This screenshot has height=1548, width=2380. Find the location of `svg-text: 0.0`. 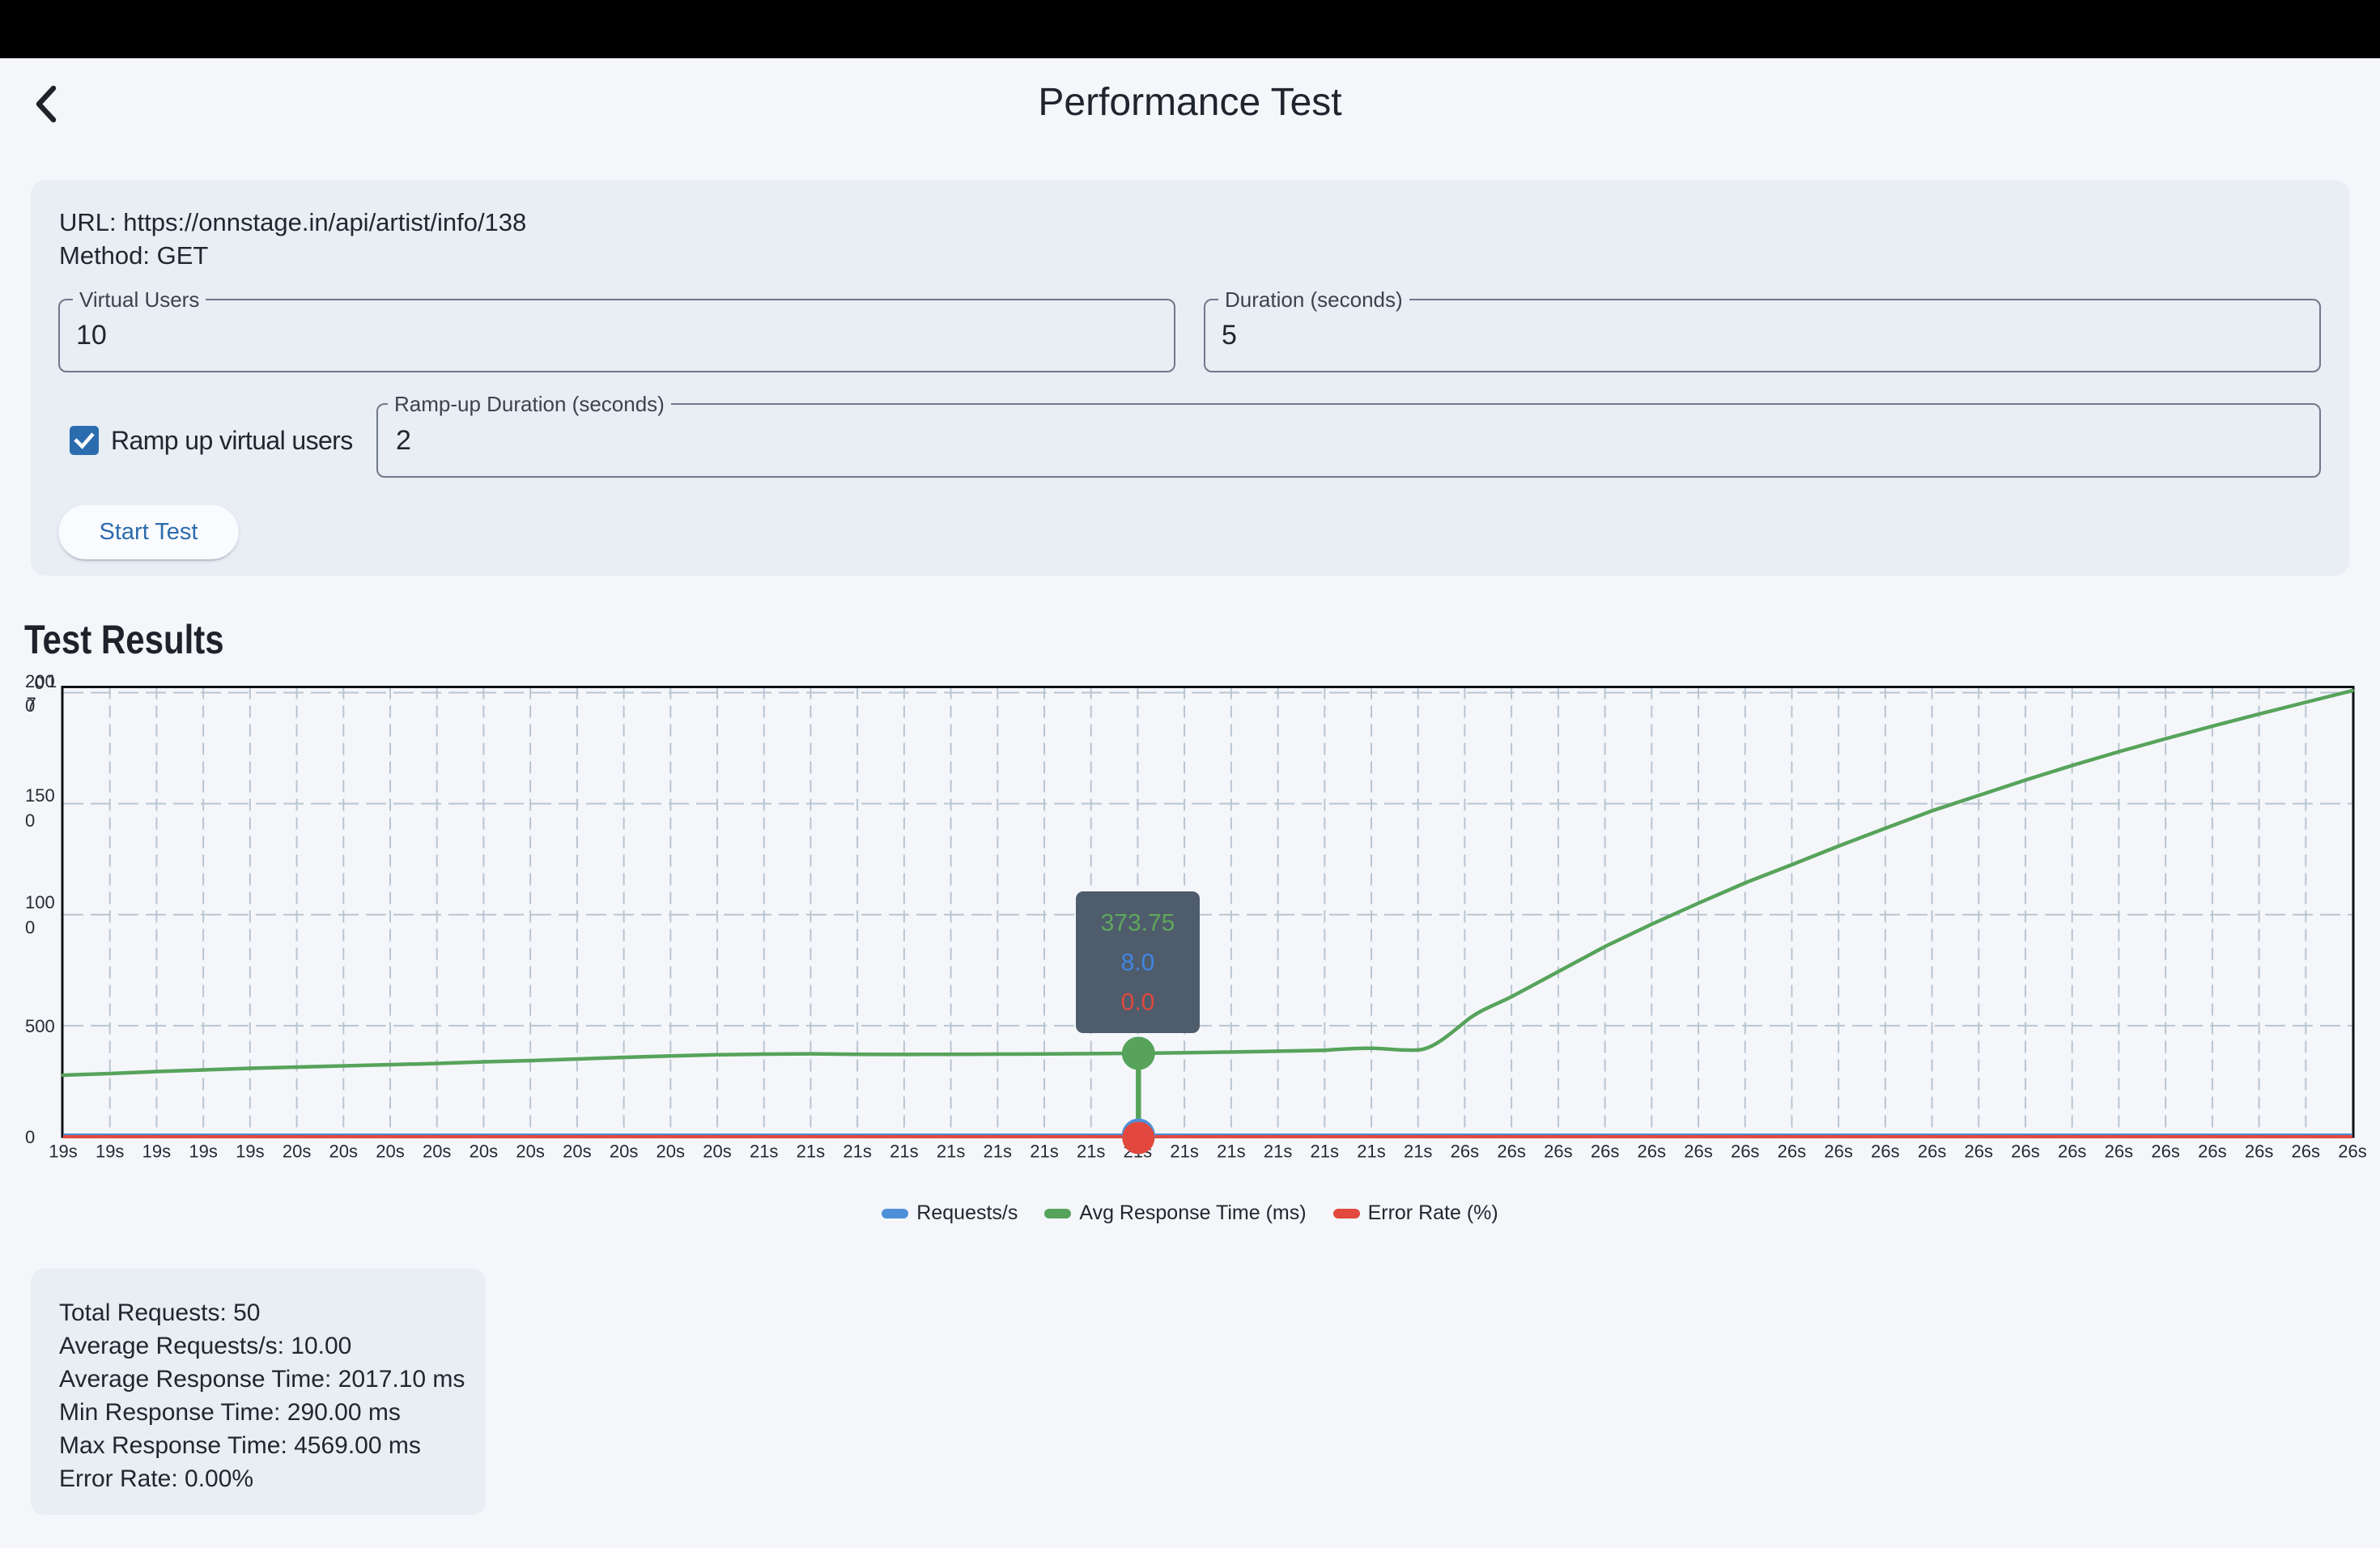

svg-text: 0.0 is located at coordinates (1138, 1002).